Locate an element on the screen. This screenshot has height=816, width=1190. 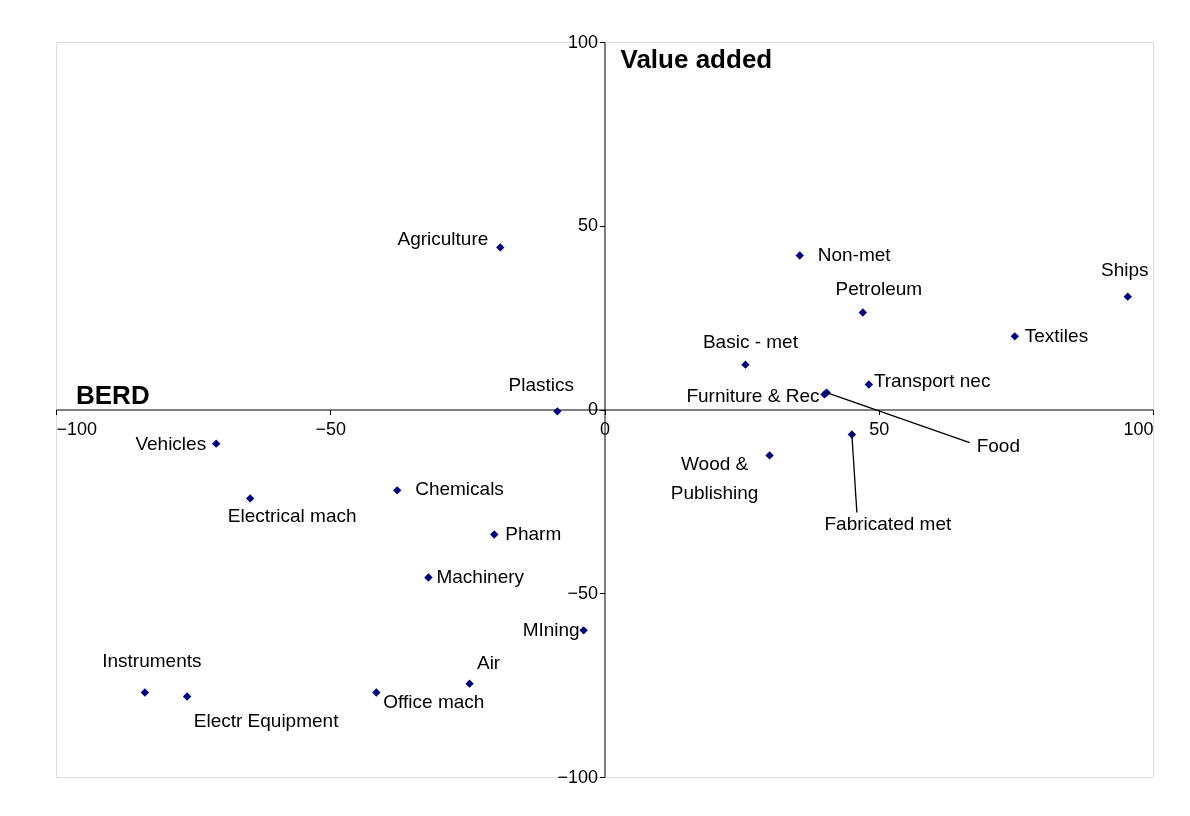
annotation: Air is located at coordinates (488, 662).